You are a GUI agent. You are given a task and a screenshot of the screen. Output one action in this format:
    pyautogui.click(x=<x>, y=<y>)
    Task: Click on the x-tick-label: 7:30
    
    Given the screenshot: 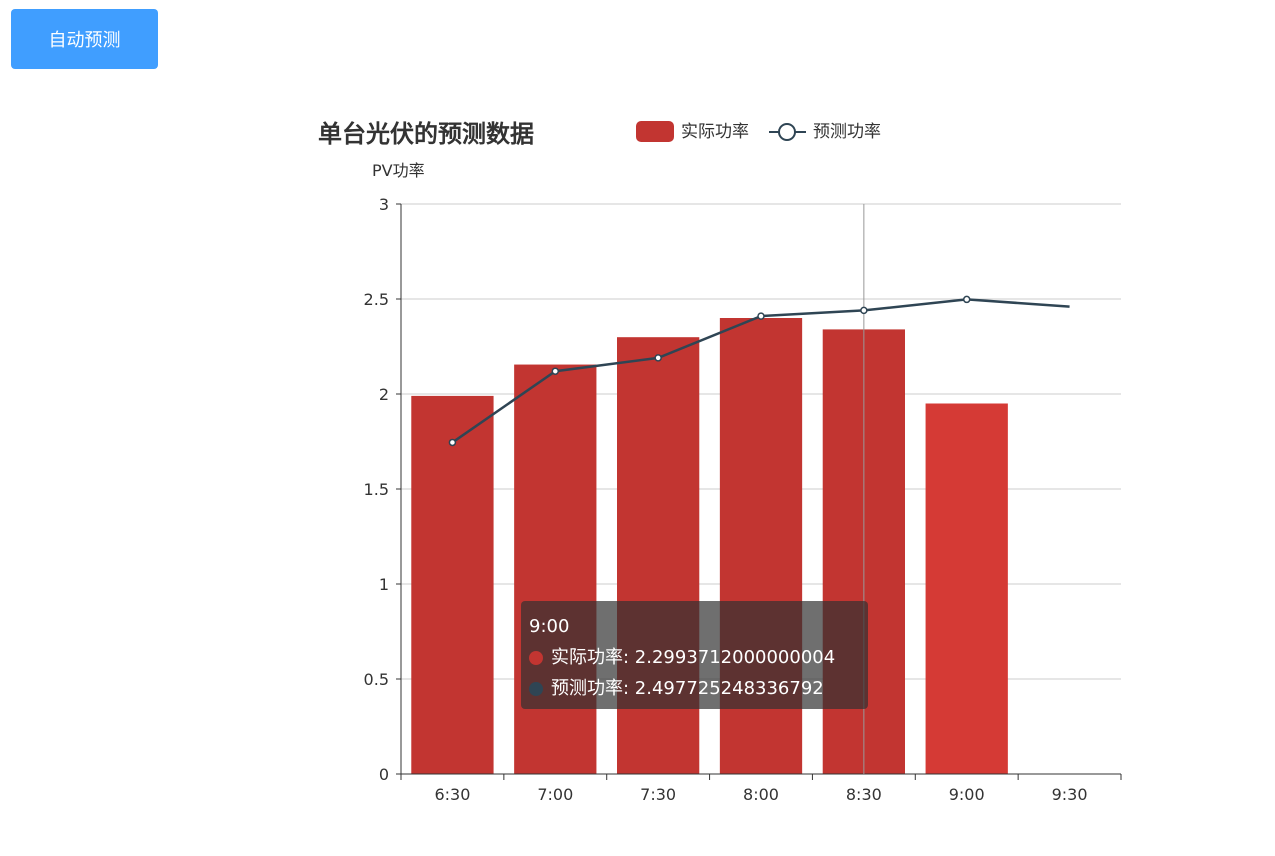 What is the action you would take?
    pyautogui.click(x=658, y=794)
    